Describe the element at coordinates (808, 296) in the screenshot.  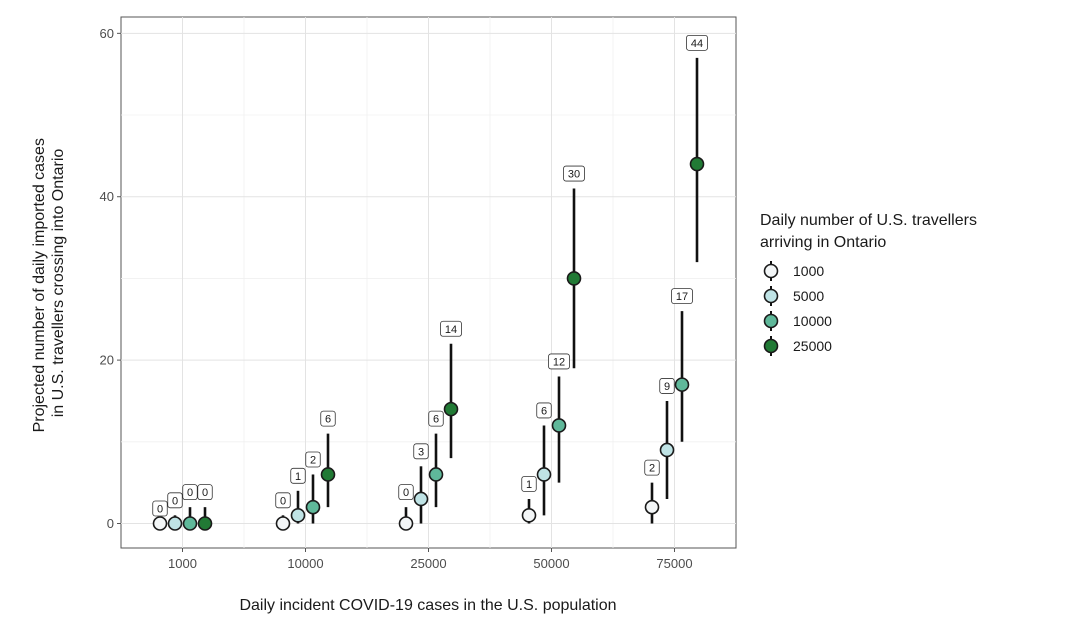
I see `legend-item-label: 5000` at that location.